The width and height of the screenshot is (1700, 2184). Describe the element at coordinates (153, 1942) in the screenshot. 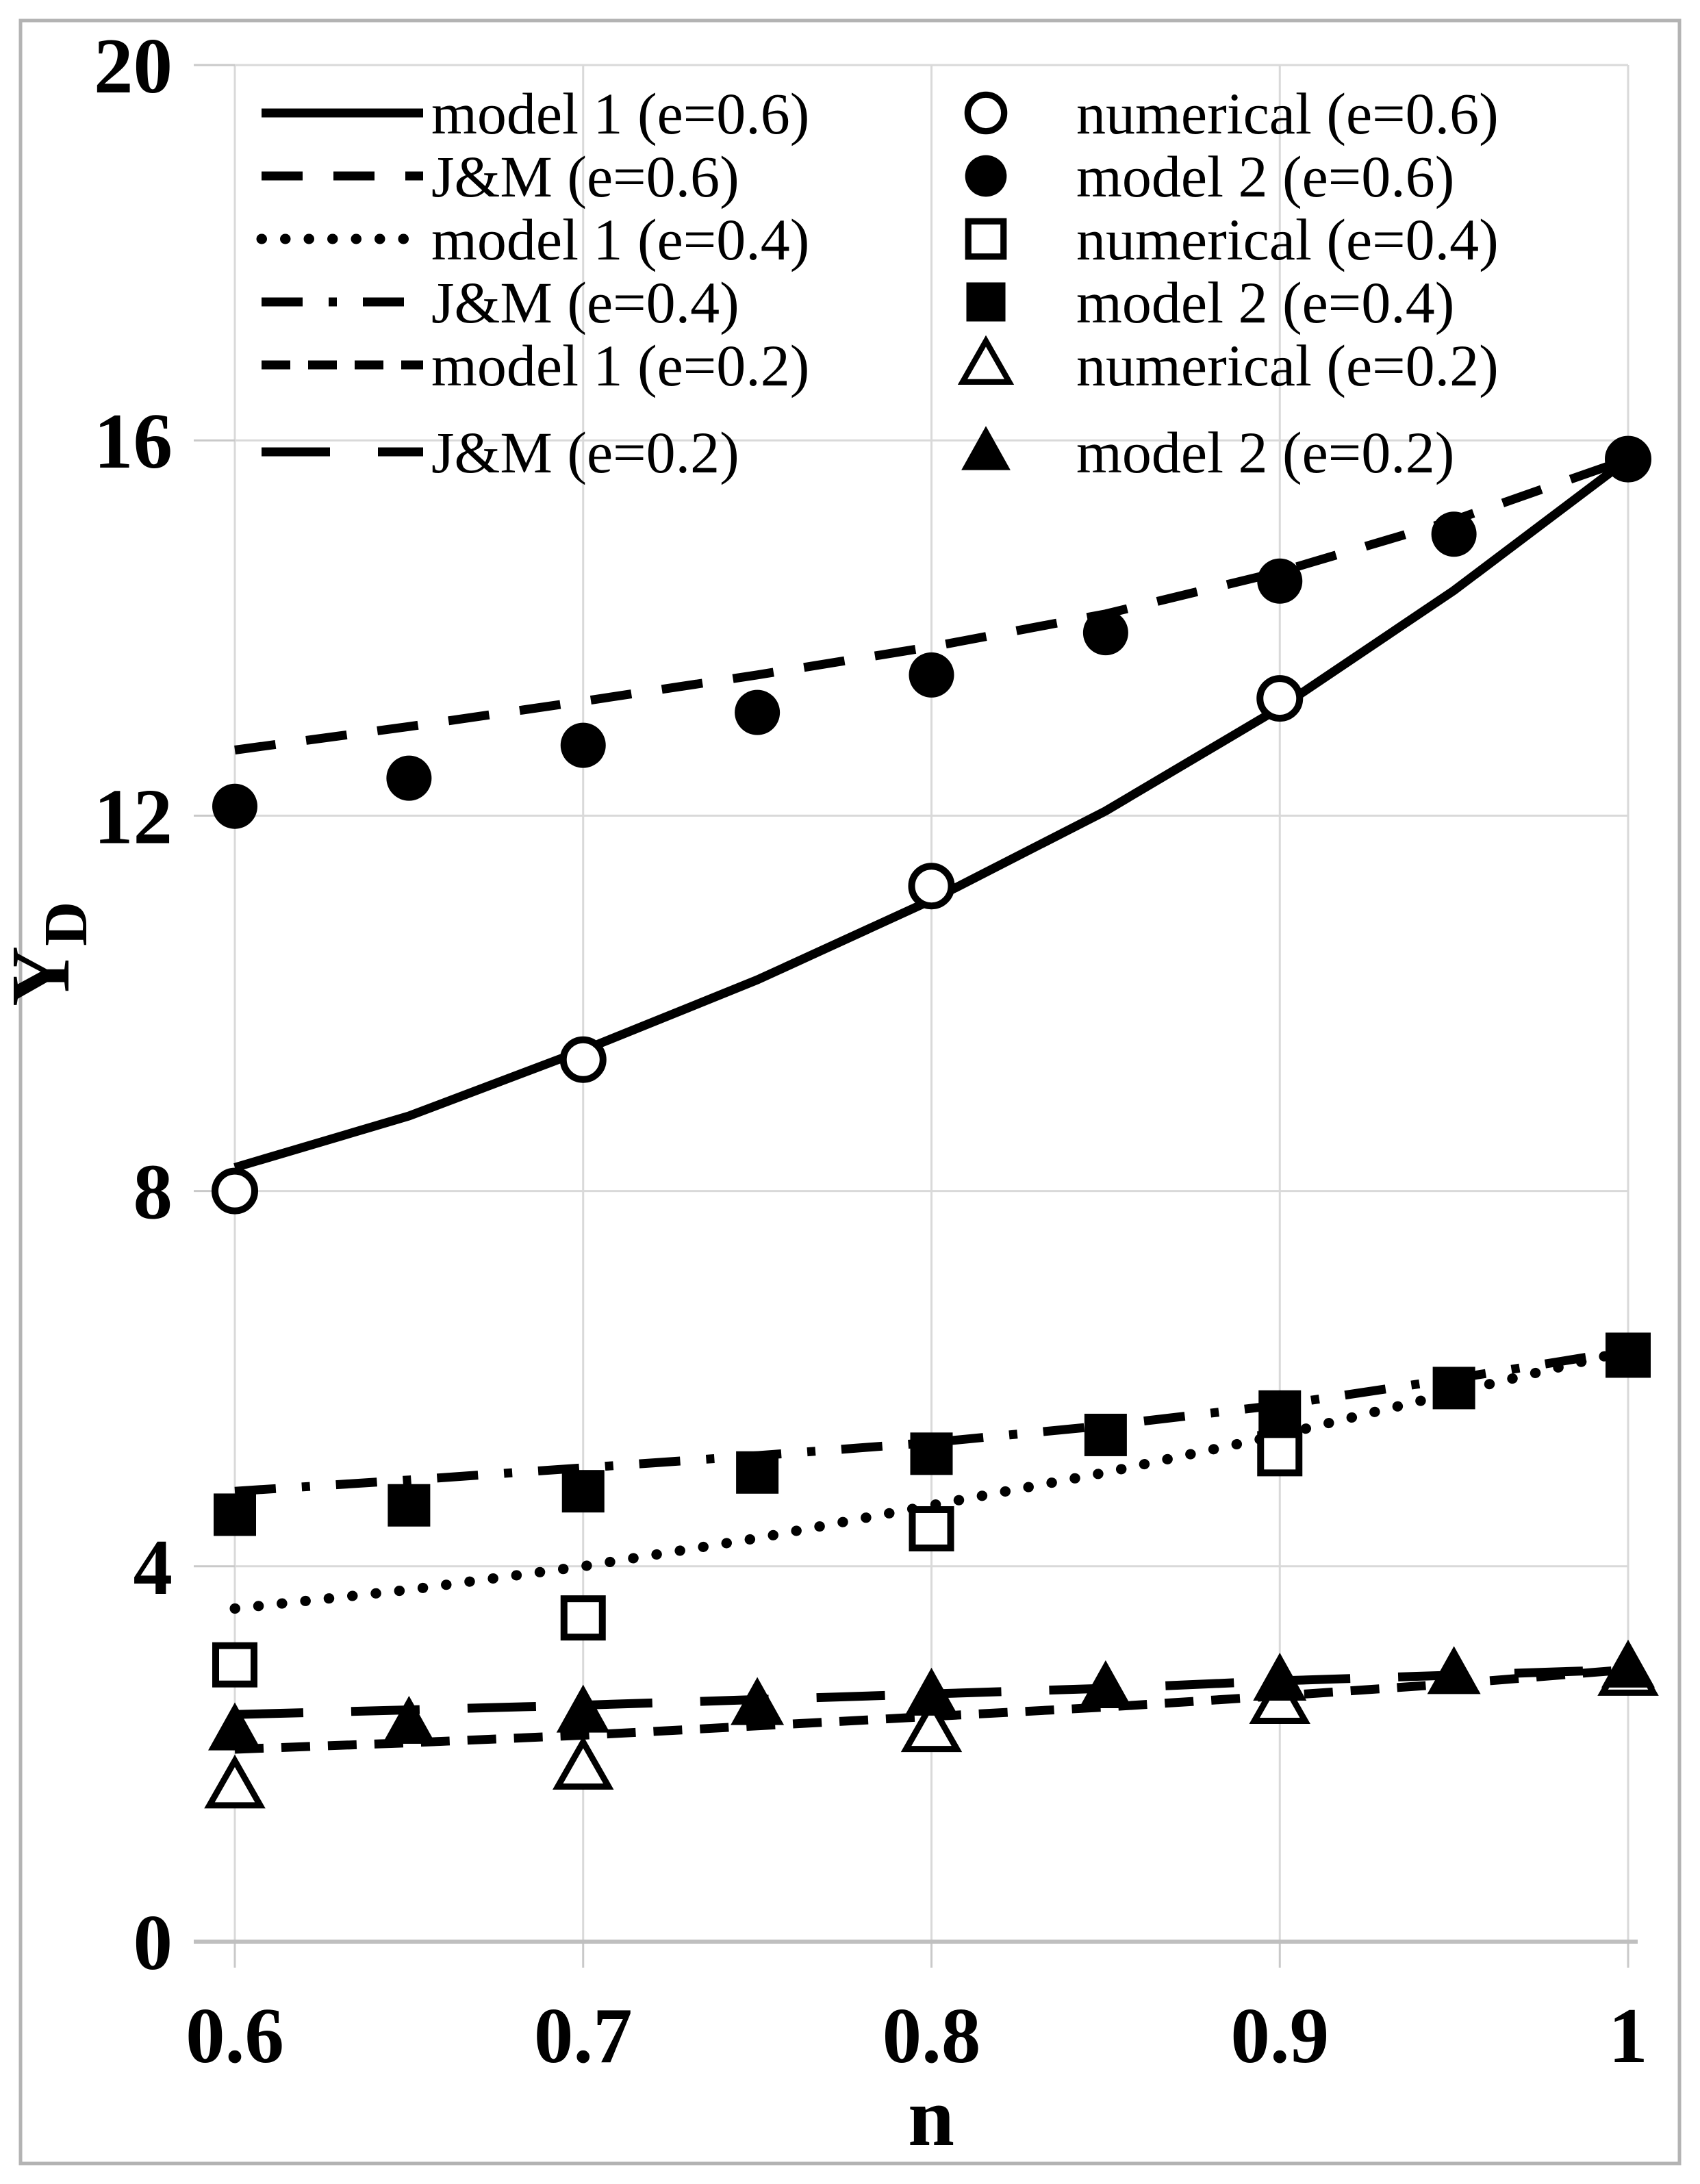

I see `y-tick-label: 0` at that location.